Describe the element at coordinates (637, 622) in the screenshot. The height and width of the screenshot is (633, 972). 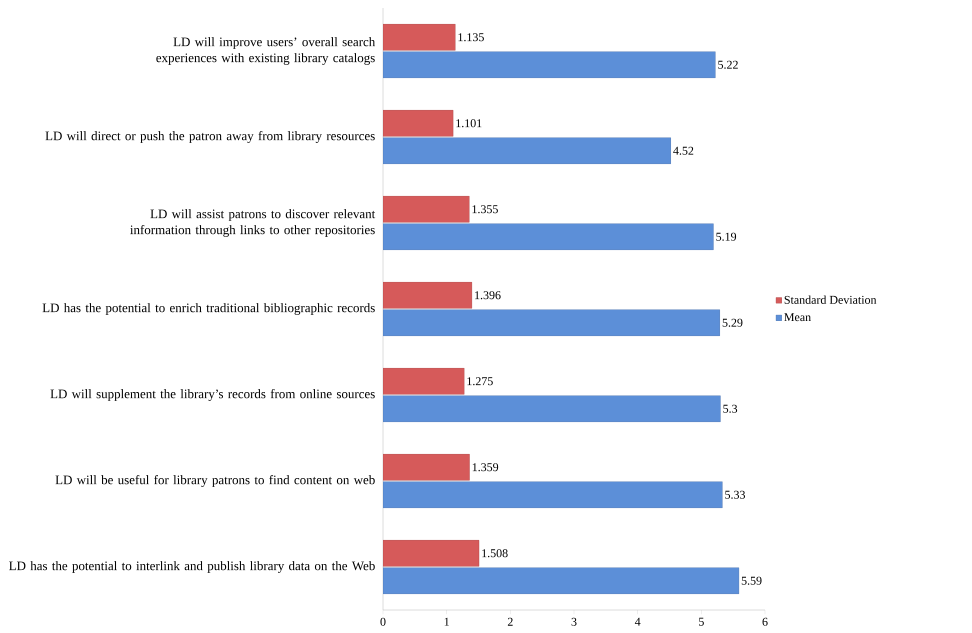
I see `x-tick-label: 4` at that location.